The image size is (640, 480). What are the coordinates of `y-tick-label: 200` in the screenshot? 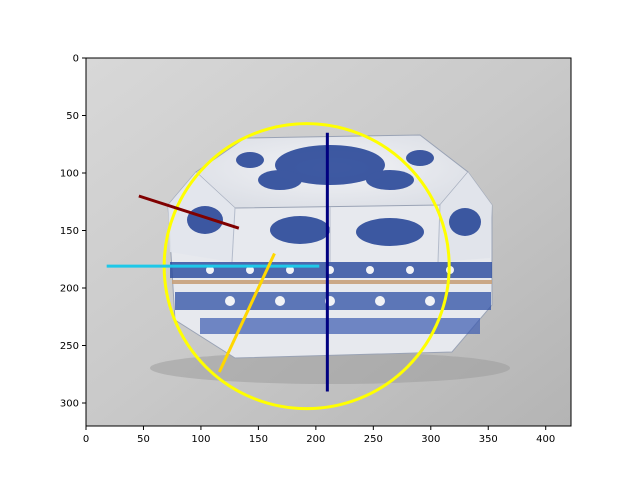 It's located at (69, 289).